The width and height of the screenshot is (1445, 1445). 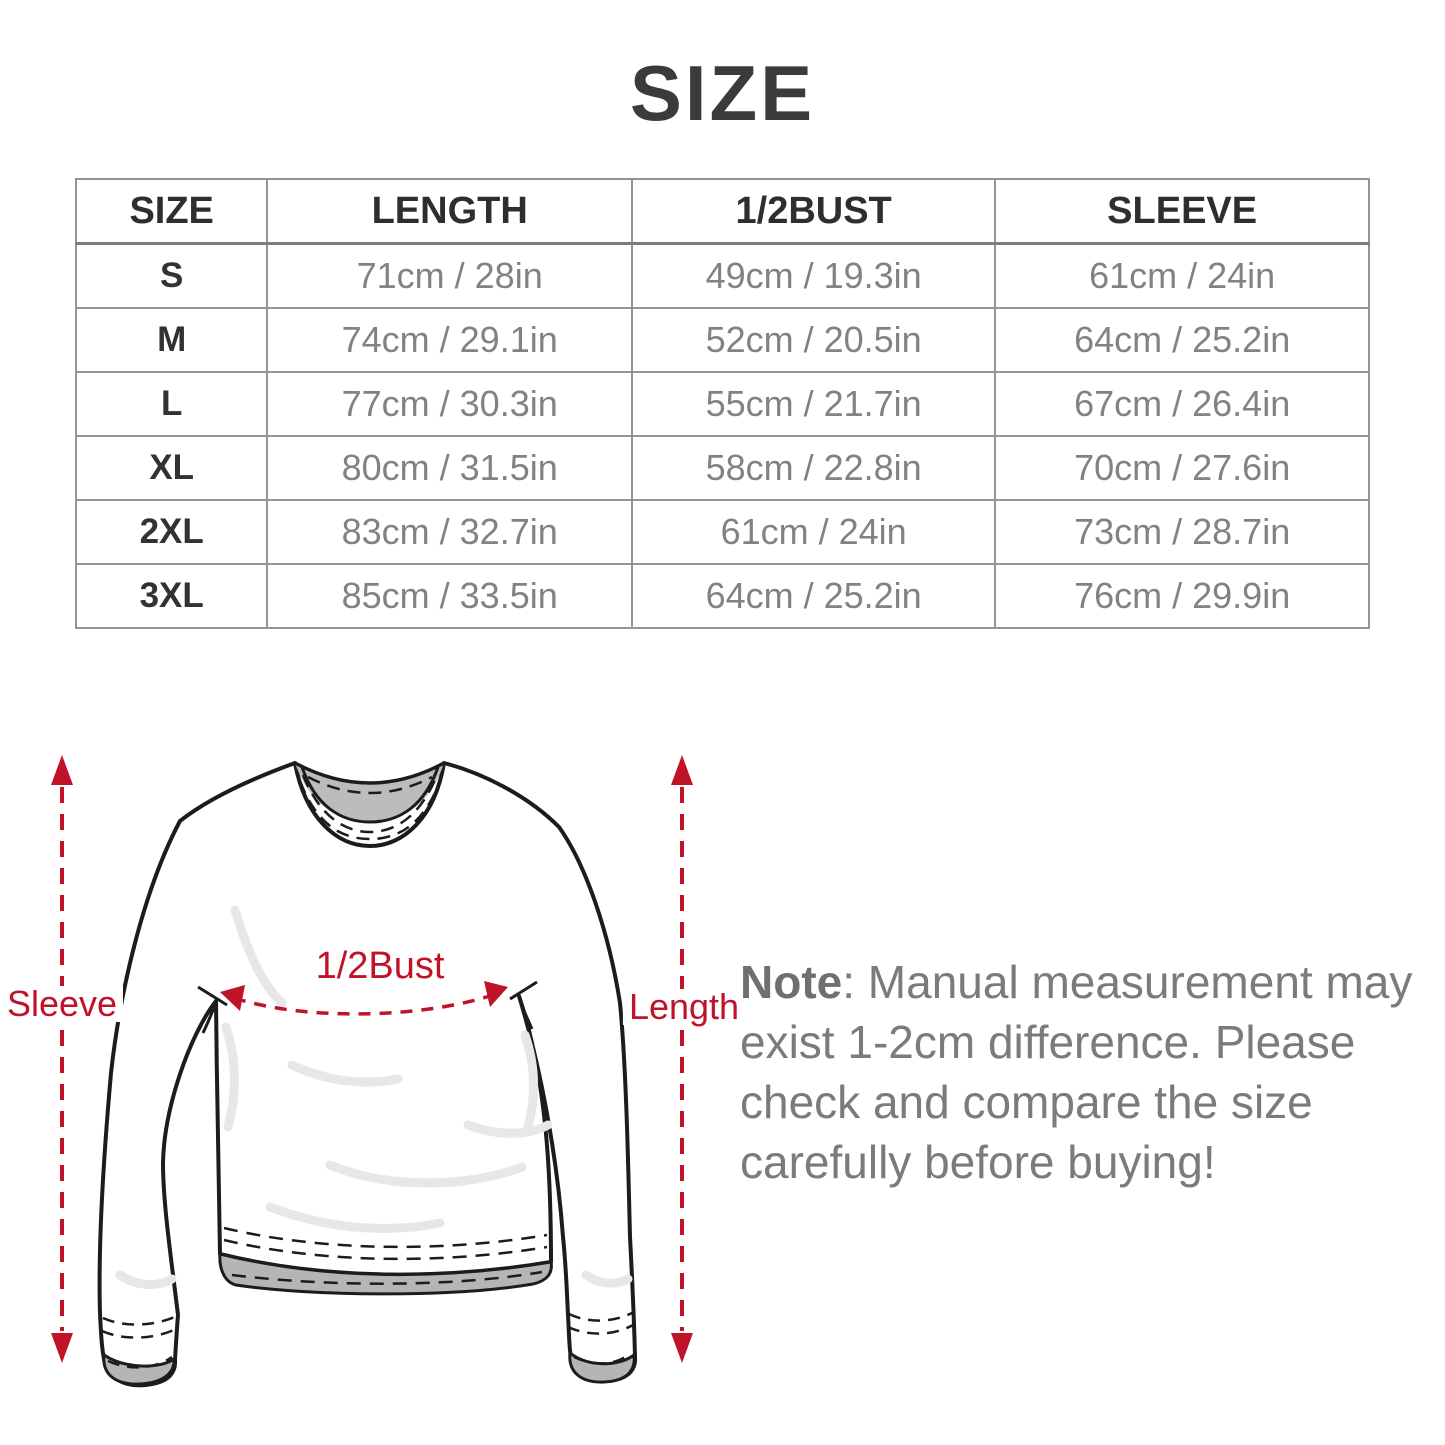 I want to click on note-label: Note, so click(x=791, y=982).